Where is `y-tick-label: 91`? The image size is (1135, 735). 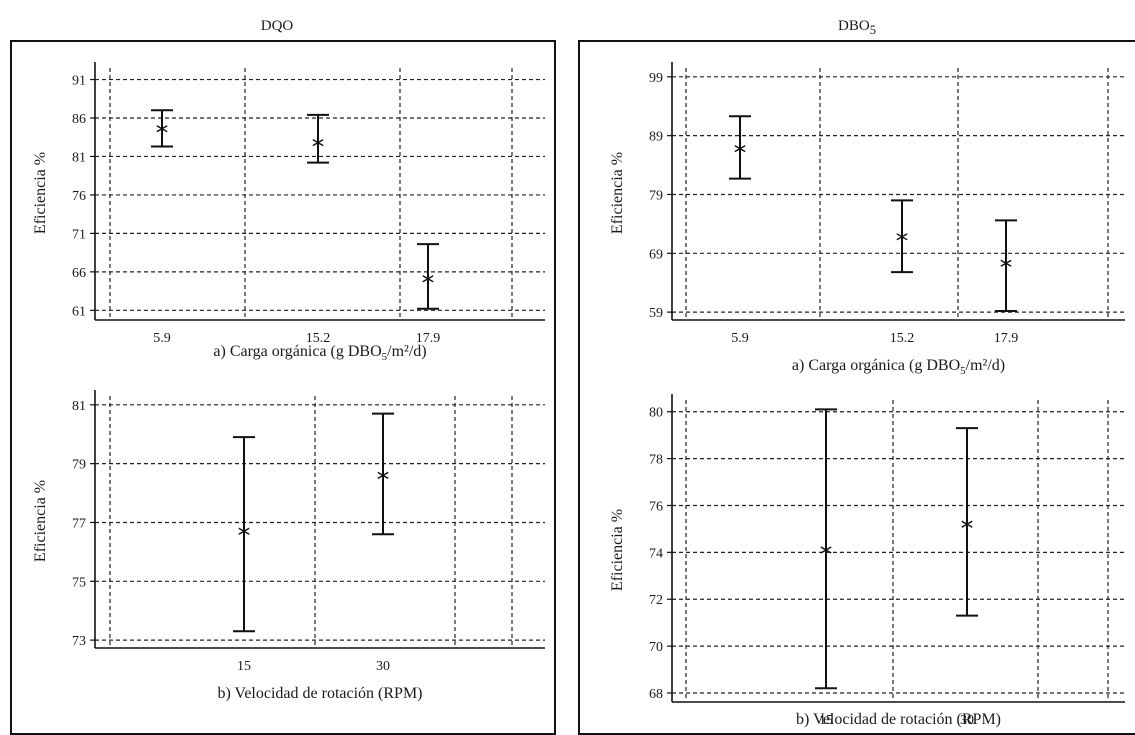 y-tick-label: 91 is located at coordinates (79, 81).